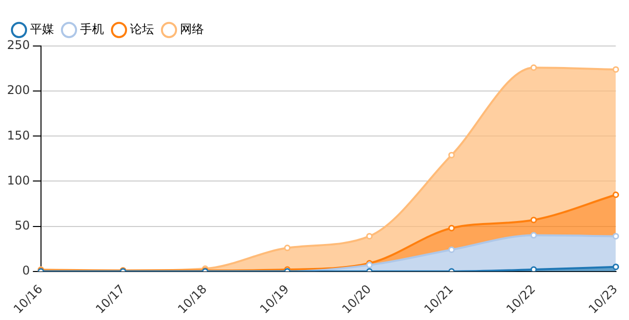  I want to click on legend-label: 手机, so click(92, 29).